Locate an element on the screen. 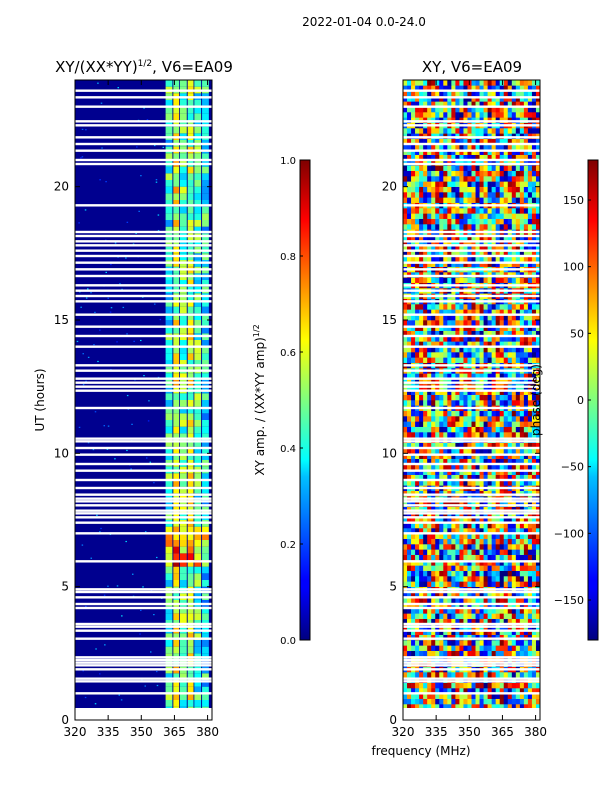 Image resolution: width=600 pixels, height=800 pixels. amplitude-colorbar is located at coordinates (305, 400).